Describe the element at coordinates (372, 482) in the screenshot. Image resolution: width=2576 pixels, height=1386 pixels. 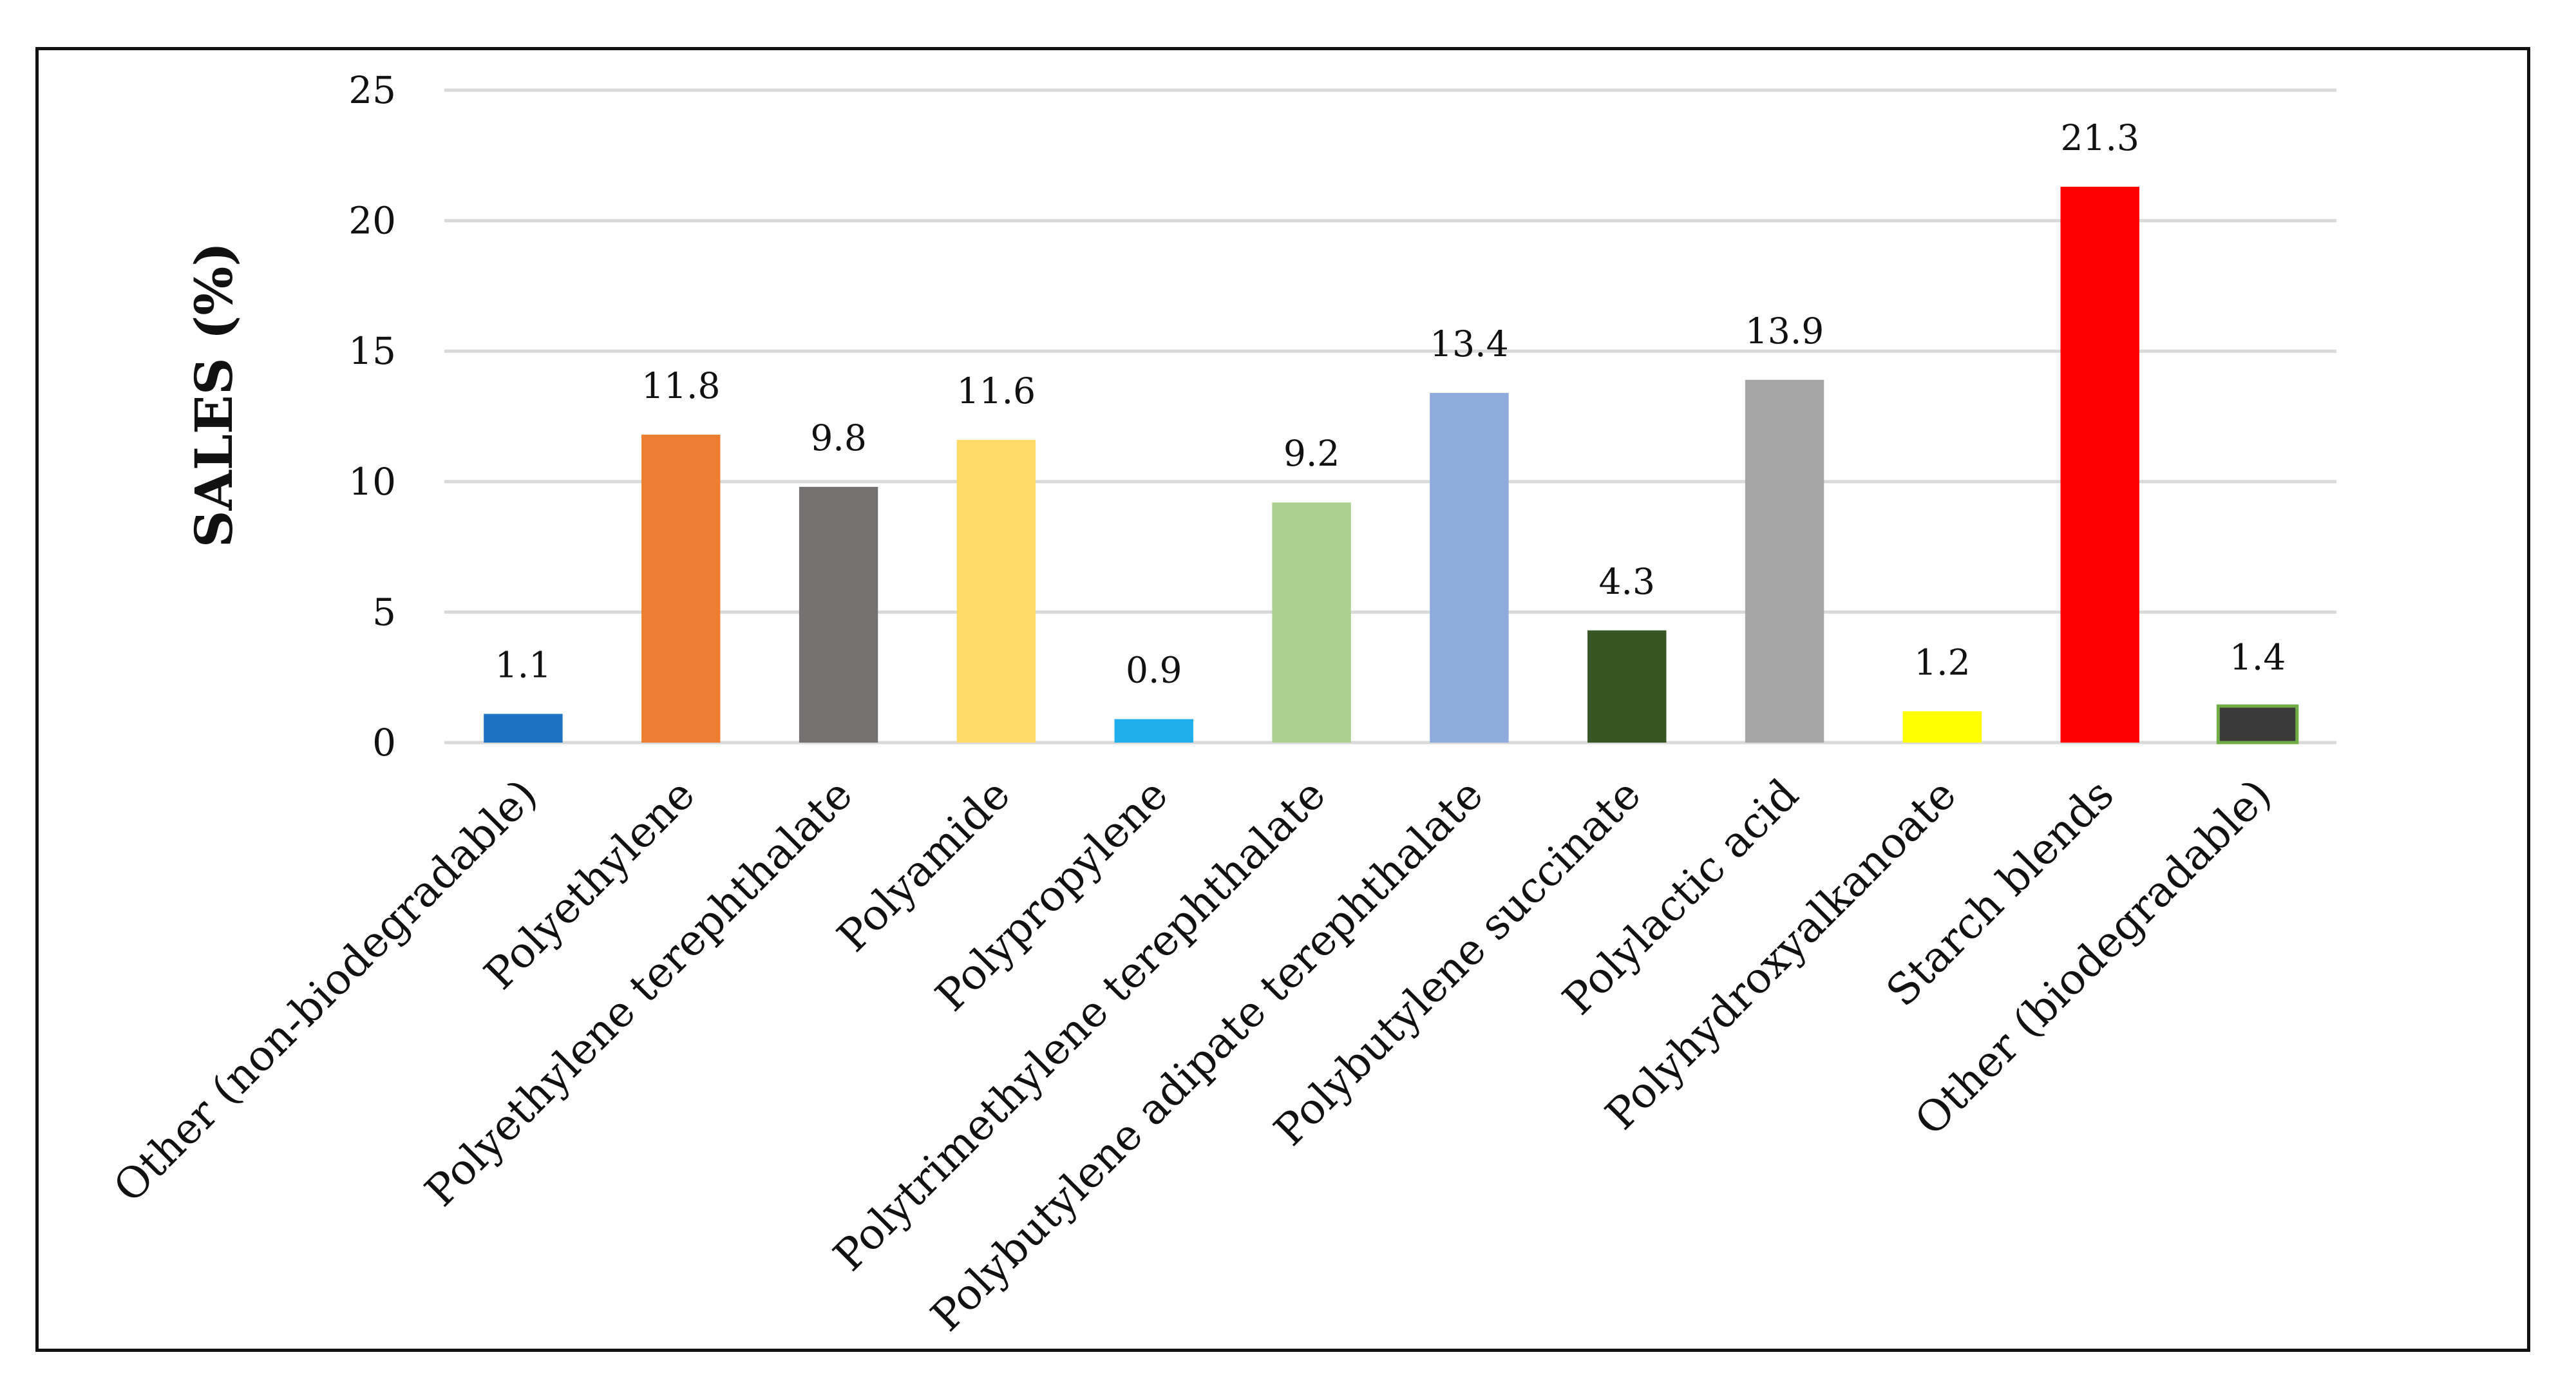
I see `y-tick-label: 10` at that location.